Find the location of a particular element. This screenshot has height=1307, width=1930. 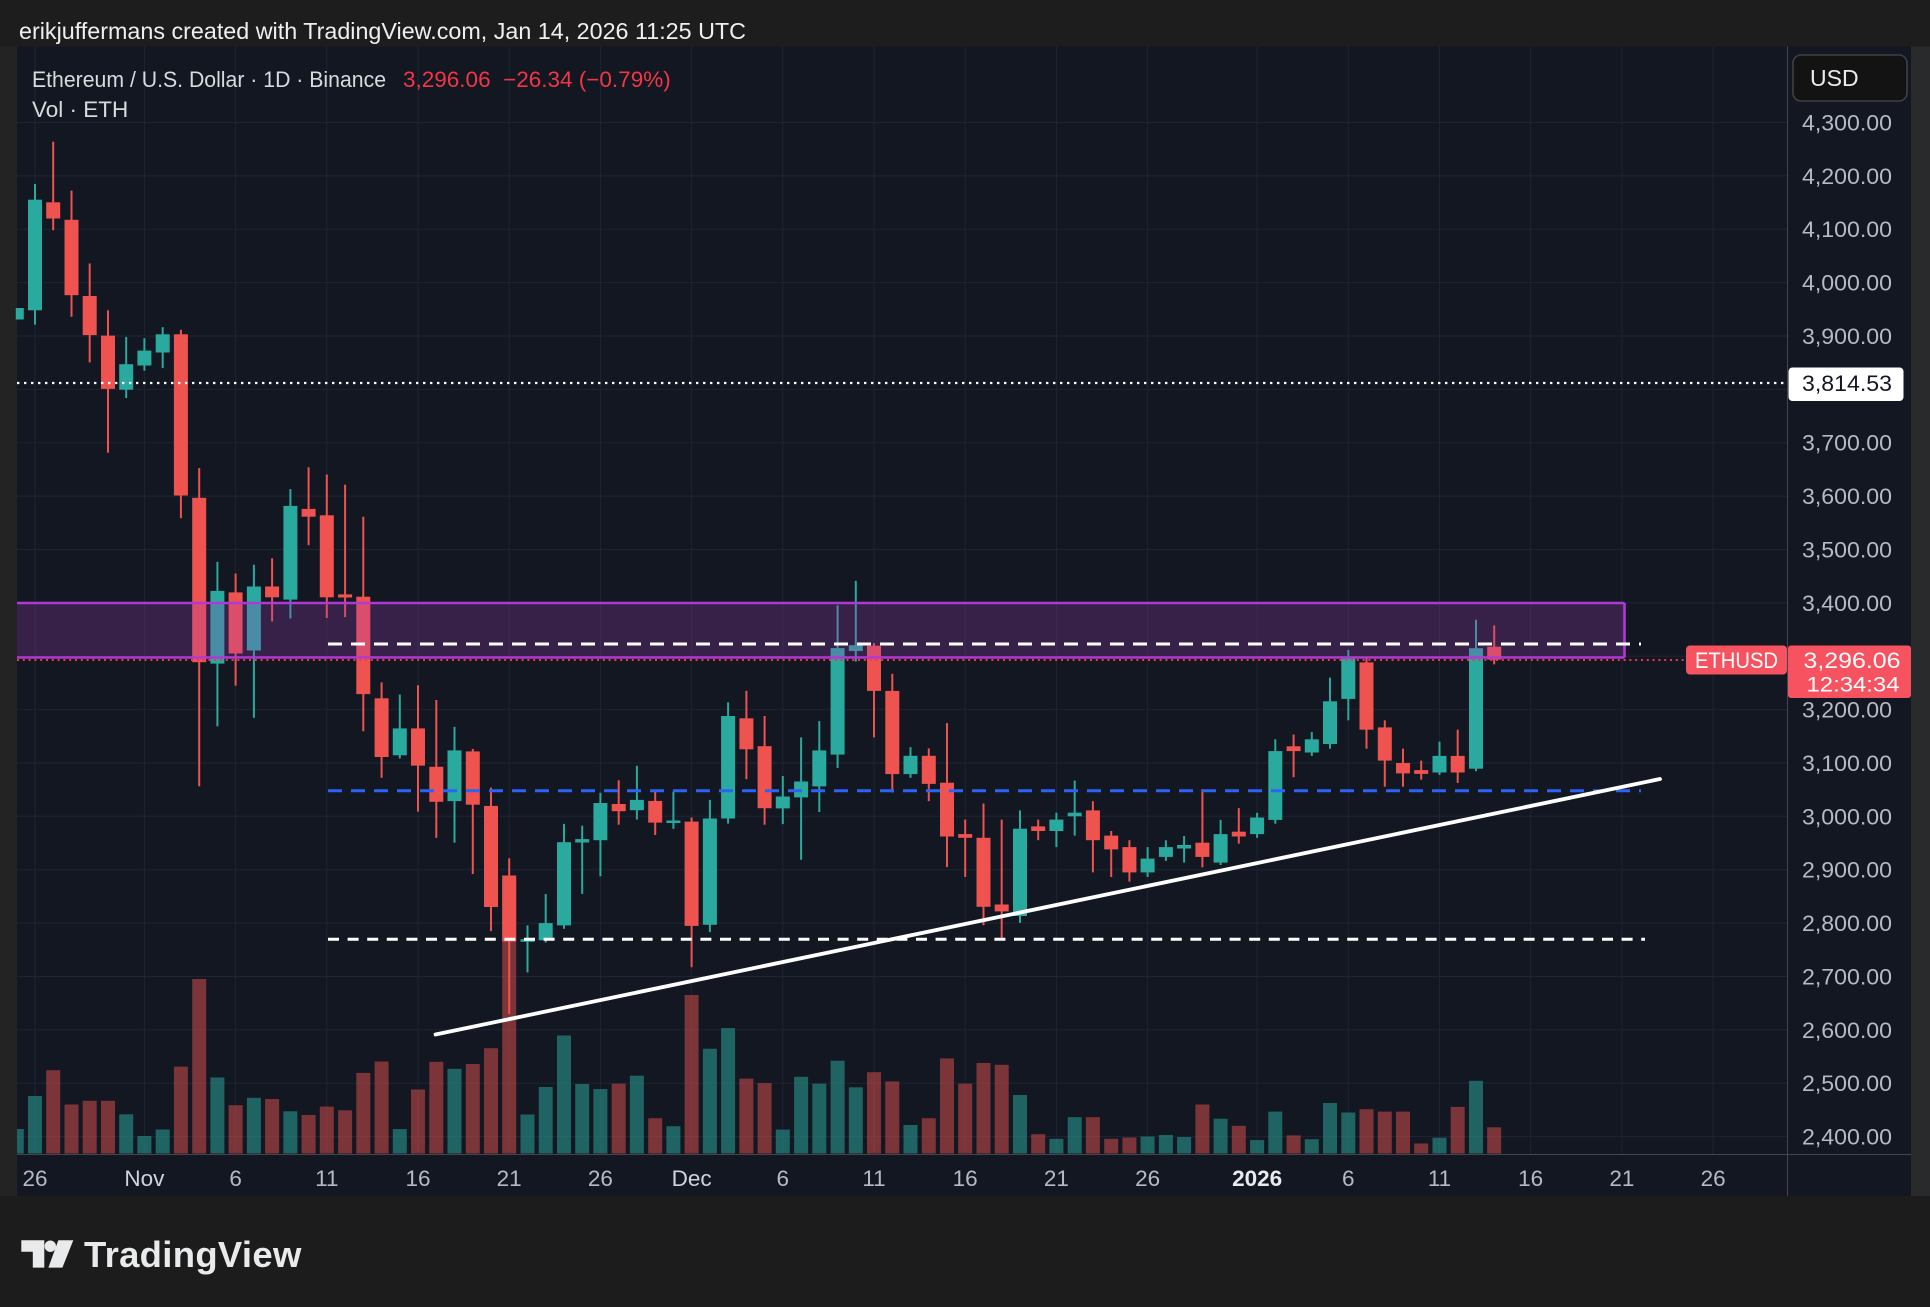

svg-text: 3,814.53 is located at coordinates (1847, 383).